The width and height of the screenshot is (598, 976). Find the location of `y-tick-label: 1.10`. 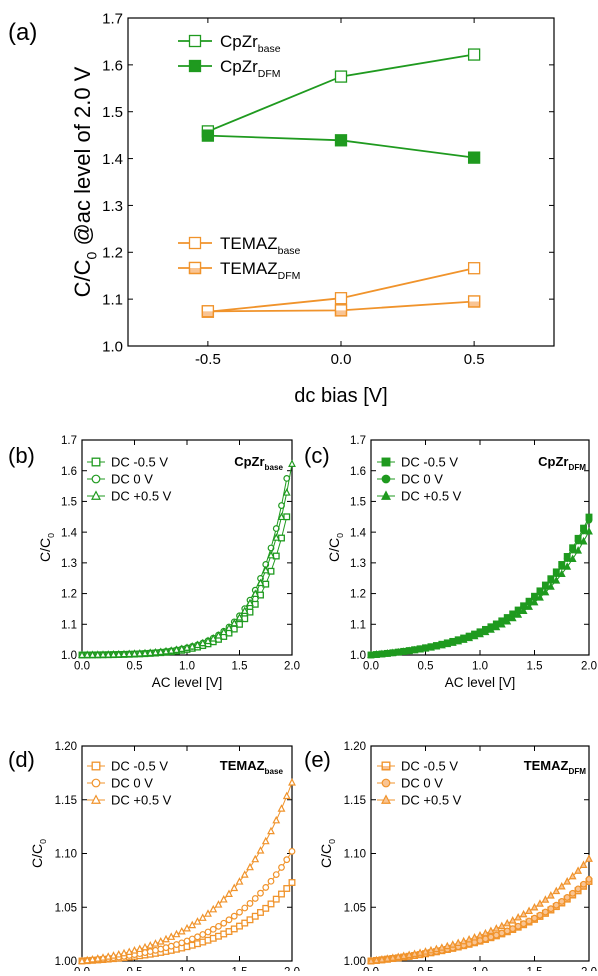

y-tick-label: 1.10 is located at coordinates (355, 855).